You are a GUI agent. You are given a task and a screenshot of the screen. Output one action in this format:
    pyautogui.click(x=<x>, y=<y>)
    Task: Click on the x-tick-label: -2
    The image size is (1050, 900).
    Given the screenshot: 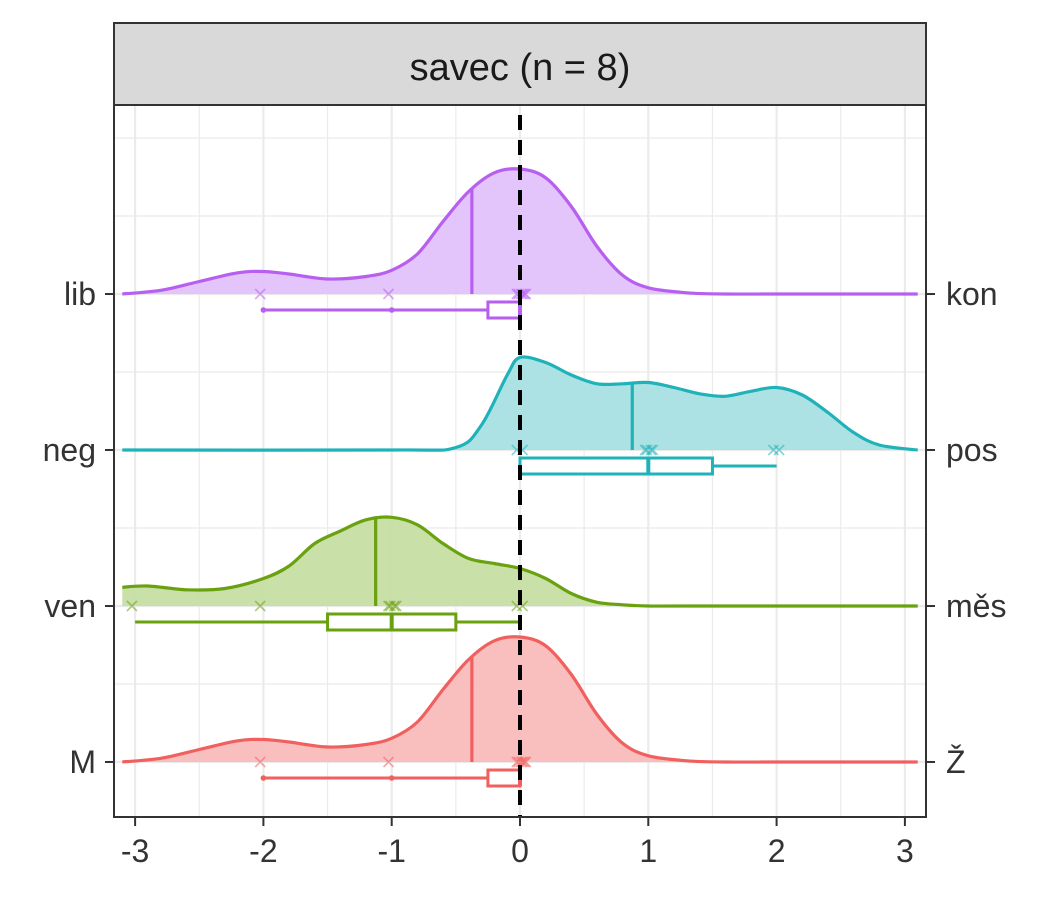 What is the action you would take?
    pyautogui.click(x=263, y=851)
    